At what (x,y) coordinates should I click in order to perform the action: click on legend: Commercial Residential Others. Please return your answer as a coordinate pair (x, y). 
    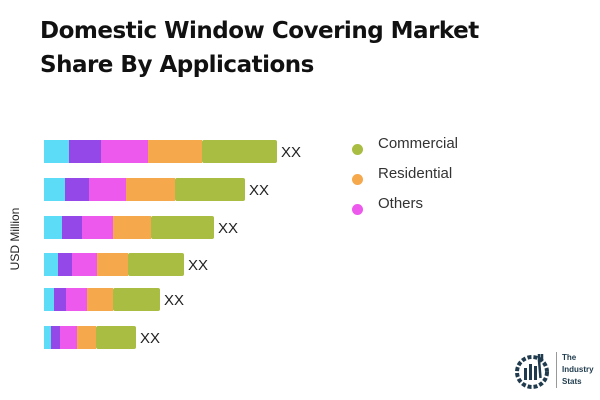
    Looking at the image, I should click on (405, 173).